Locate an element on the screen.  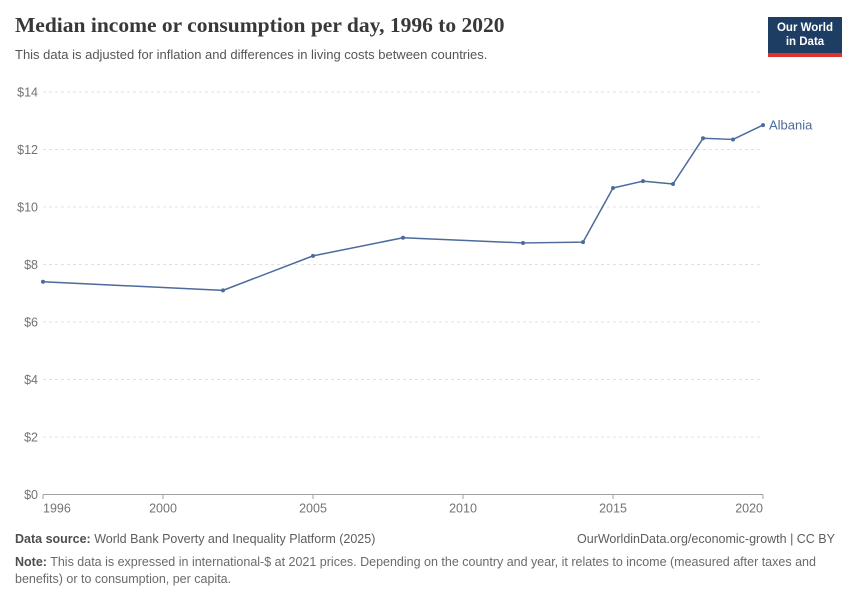
footer-note-label: Note: is located at coordinates (31, 562).